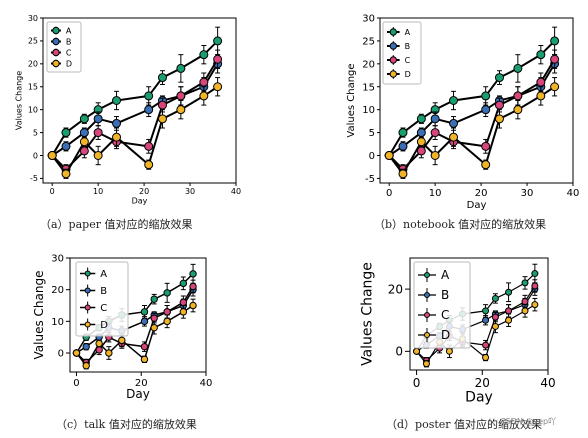 The width and height of the screenshot is (588, 438). I want to click on series-line-B, so click(472, 110).